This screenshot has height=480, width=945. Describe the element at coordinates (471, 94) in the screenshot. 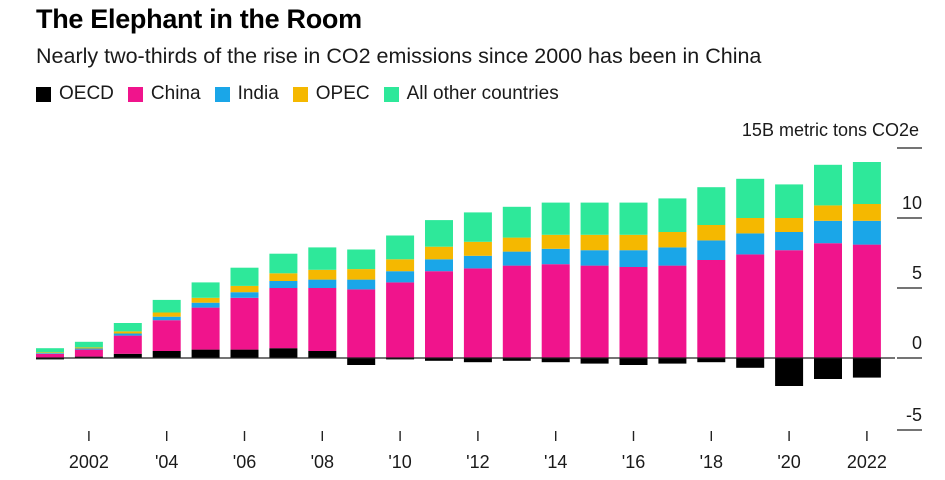

I see `legend-item-other: All other countries` at that location.